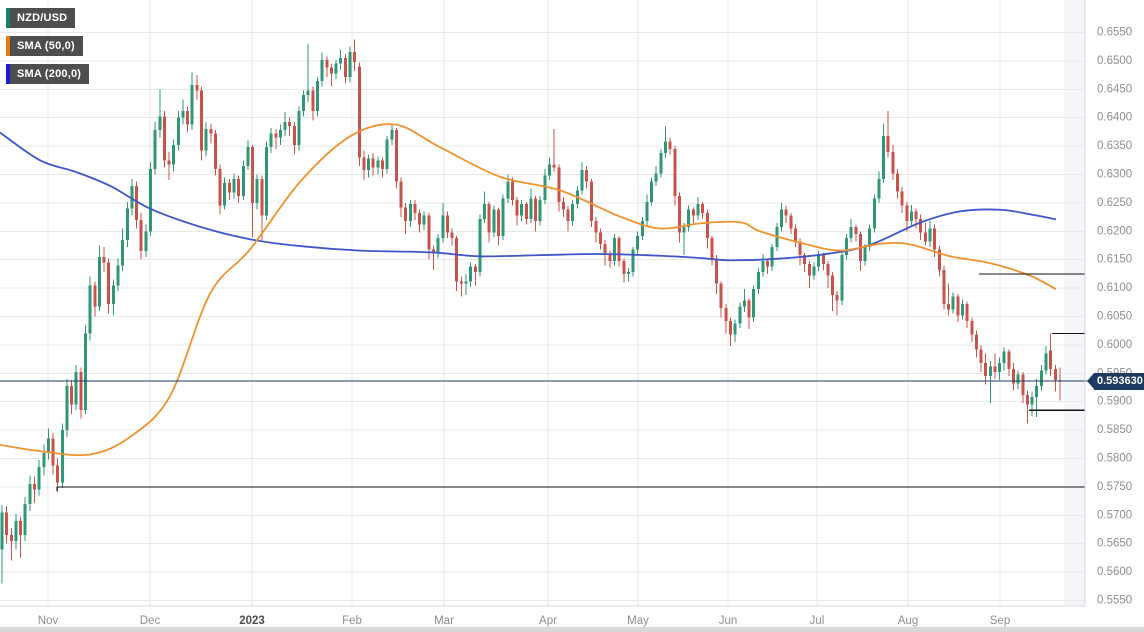  I want to click on y-axis-label: 0.6100, so click(1114, 288).